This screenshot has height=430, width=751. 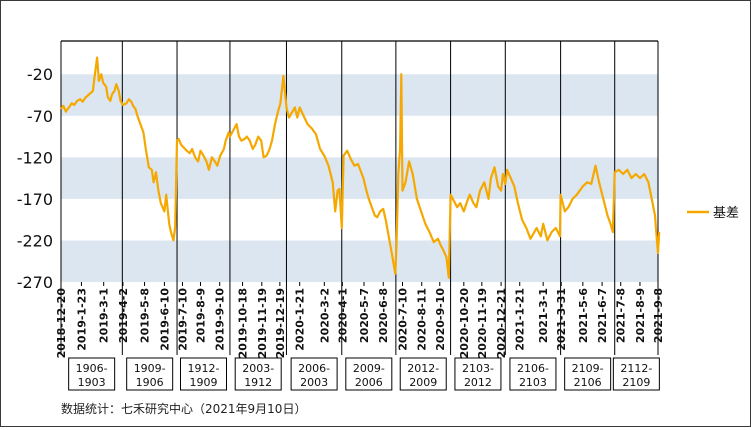 I want to click on segment-label-line1: 1912-, so click(x=204, y=368).